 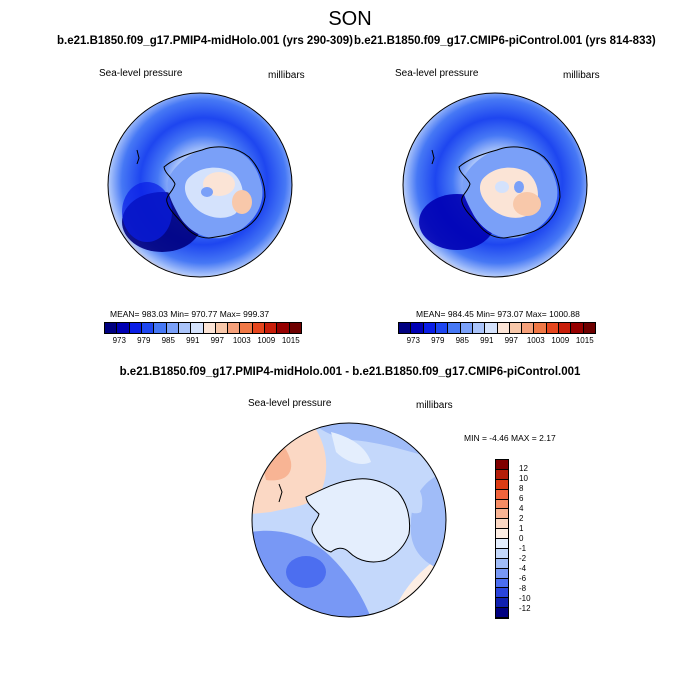 I want to click on right-colorbar-swatches, so click(x=497, y=328).